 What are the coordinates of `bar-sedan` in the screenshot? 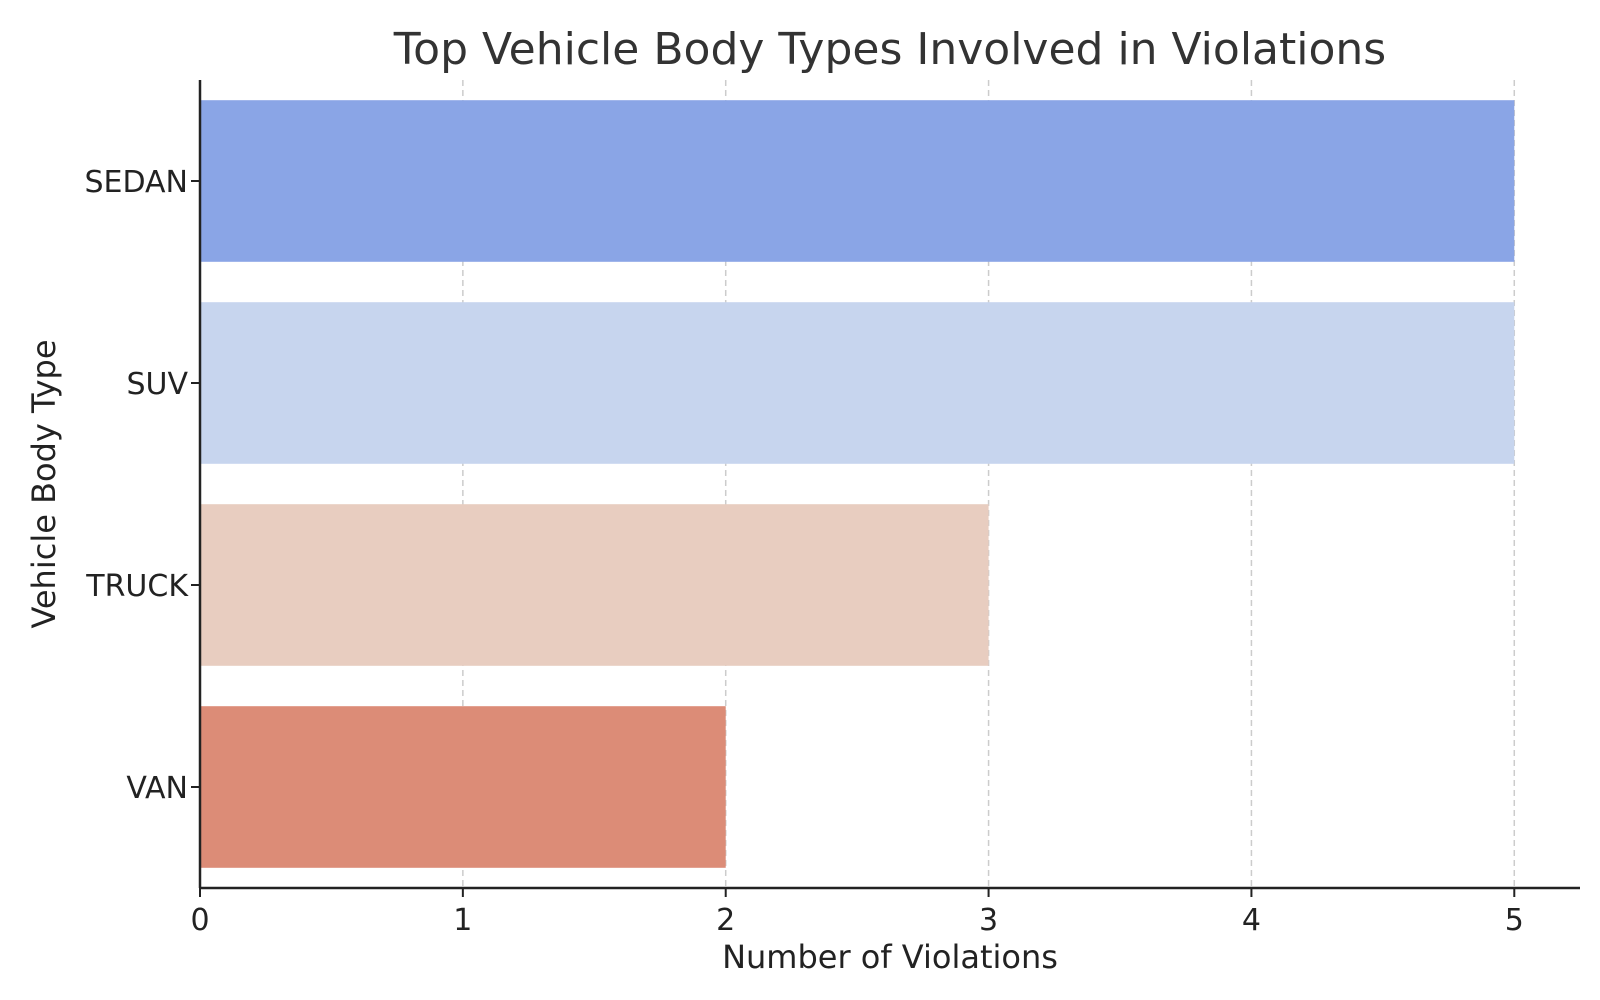 It's located at (857, 181).